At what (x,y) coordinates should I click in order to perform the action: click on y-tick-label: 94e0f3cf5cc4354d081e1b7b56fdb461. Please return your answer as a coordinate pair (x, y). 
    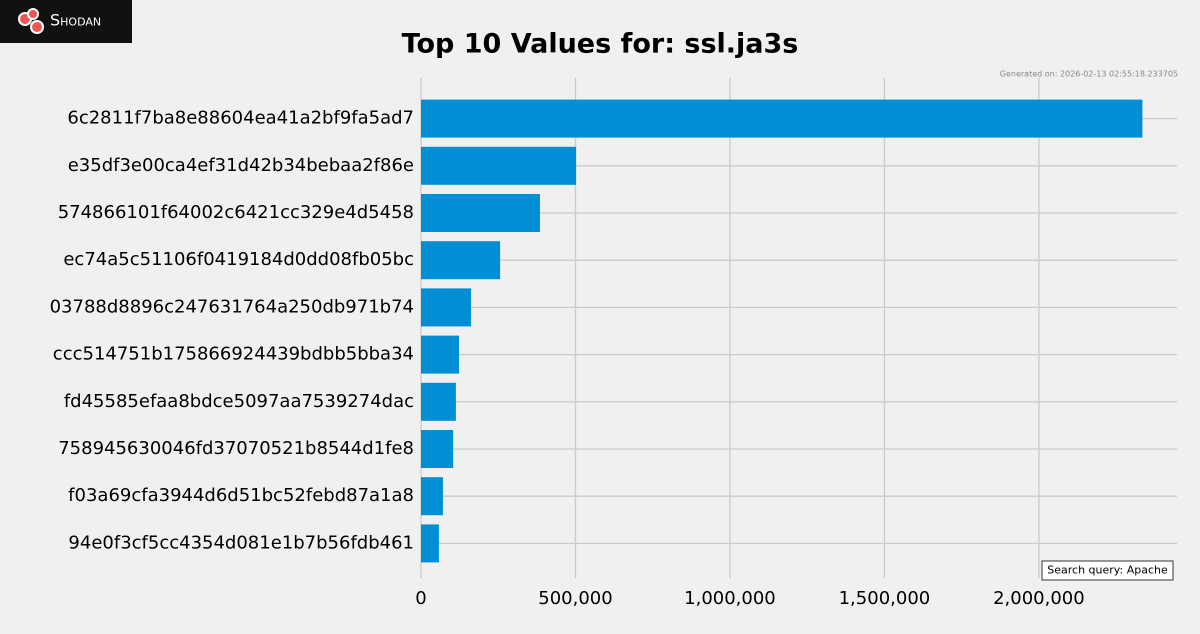
    Looking at the image, I should click on (241, 542).